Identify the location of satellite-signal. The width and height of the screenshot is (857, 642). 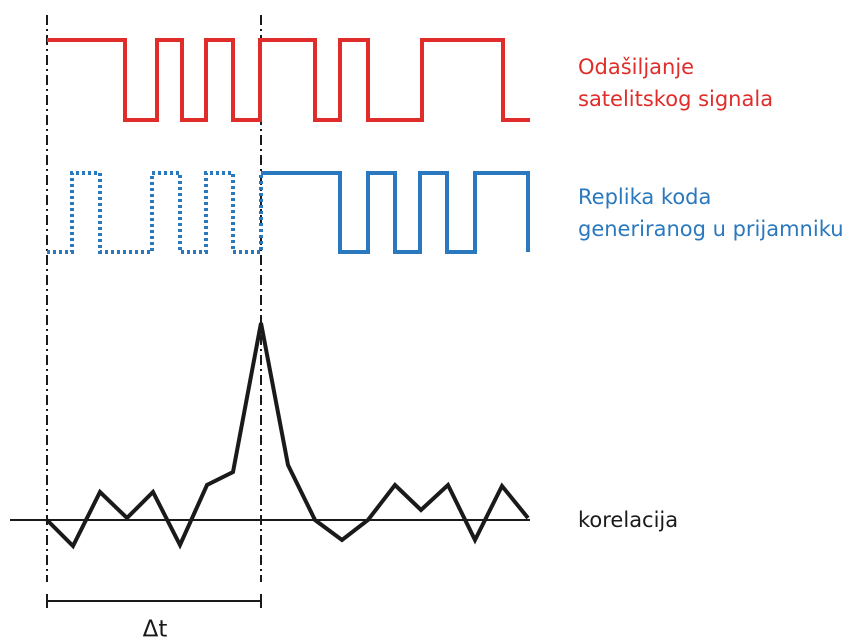
(288, 80).